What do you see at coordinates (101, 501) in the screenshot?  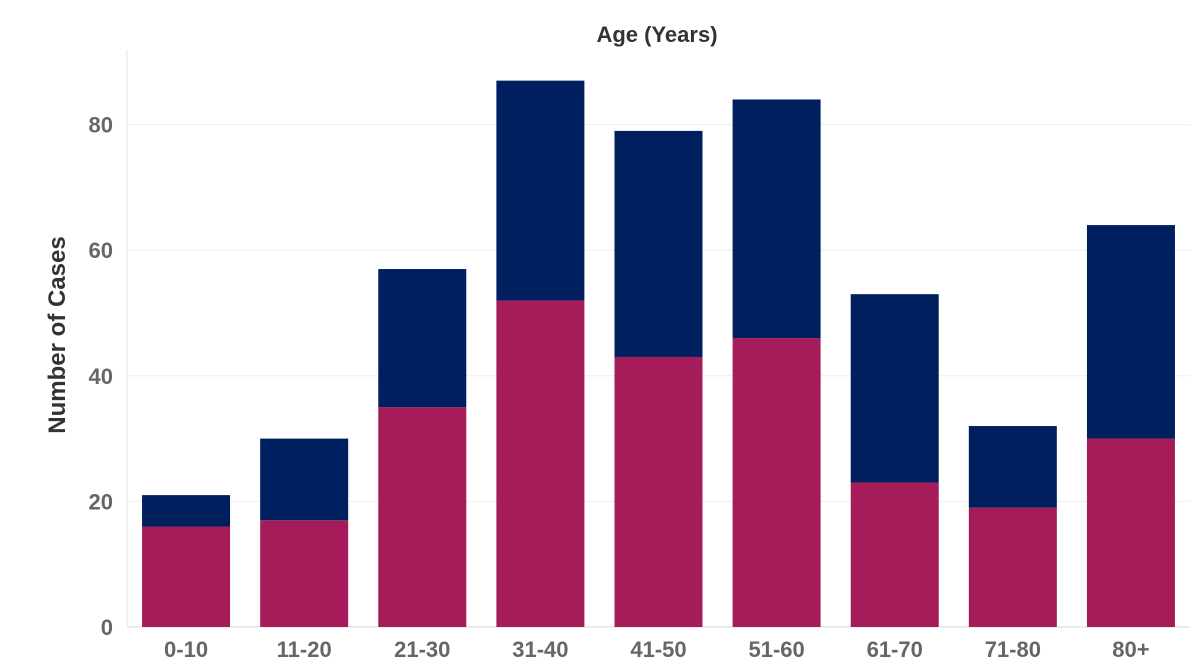 I see `y-tick-label: 20` at bounding box center [101, 501].